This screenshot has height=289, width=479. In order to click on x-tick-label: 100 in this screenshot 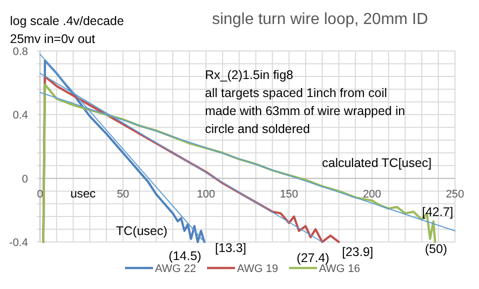, I will do `click(206, 194)`.